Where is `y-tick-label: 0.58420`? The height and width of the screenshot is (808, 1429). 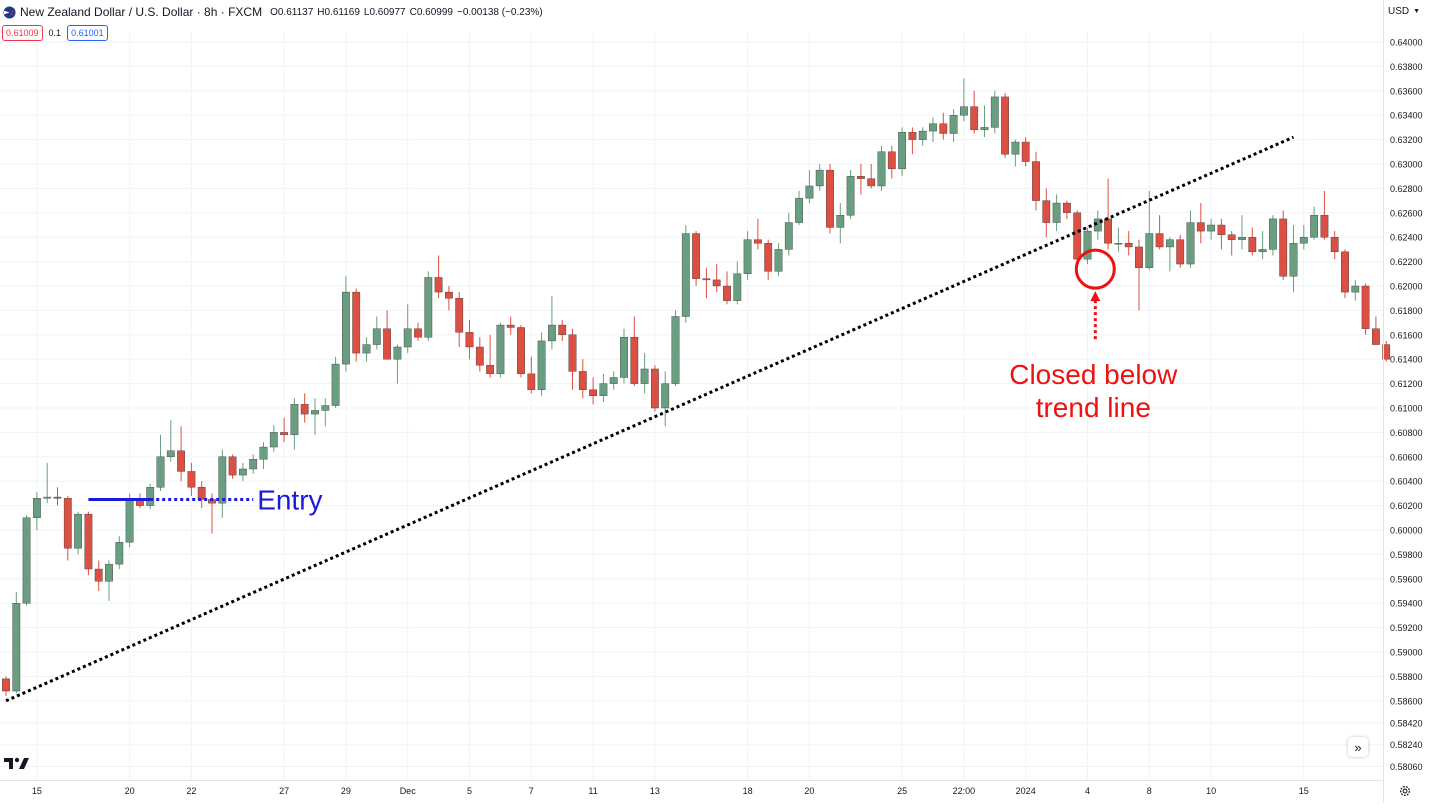
y-tick-label: 0.58420 is located at coordinates (1406, 723).